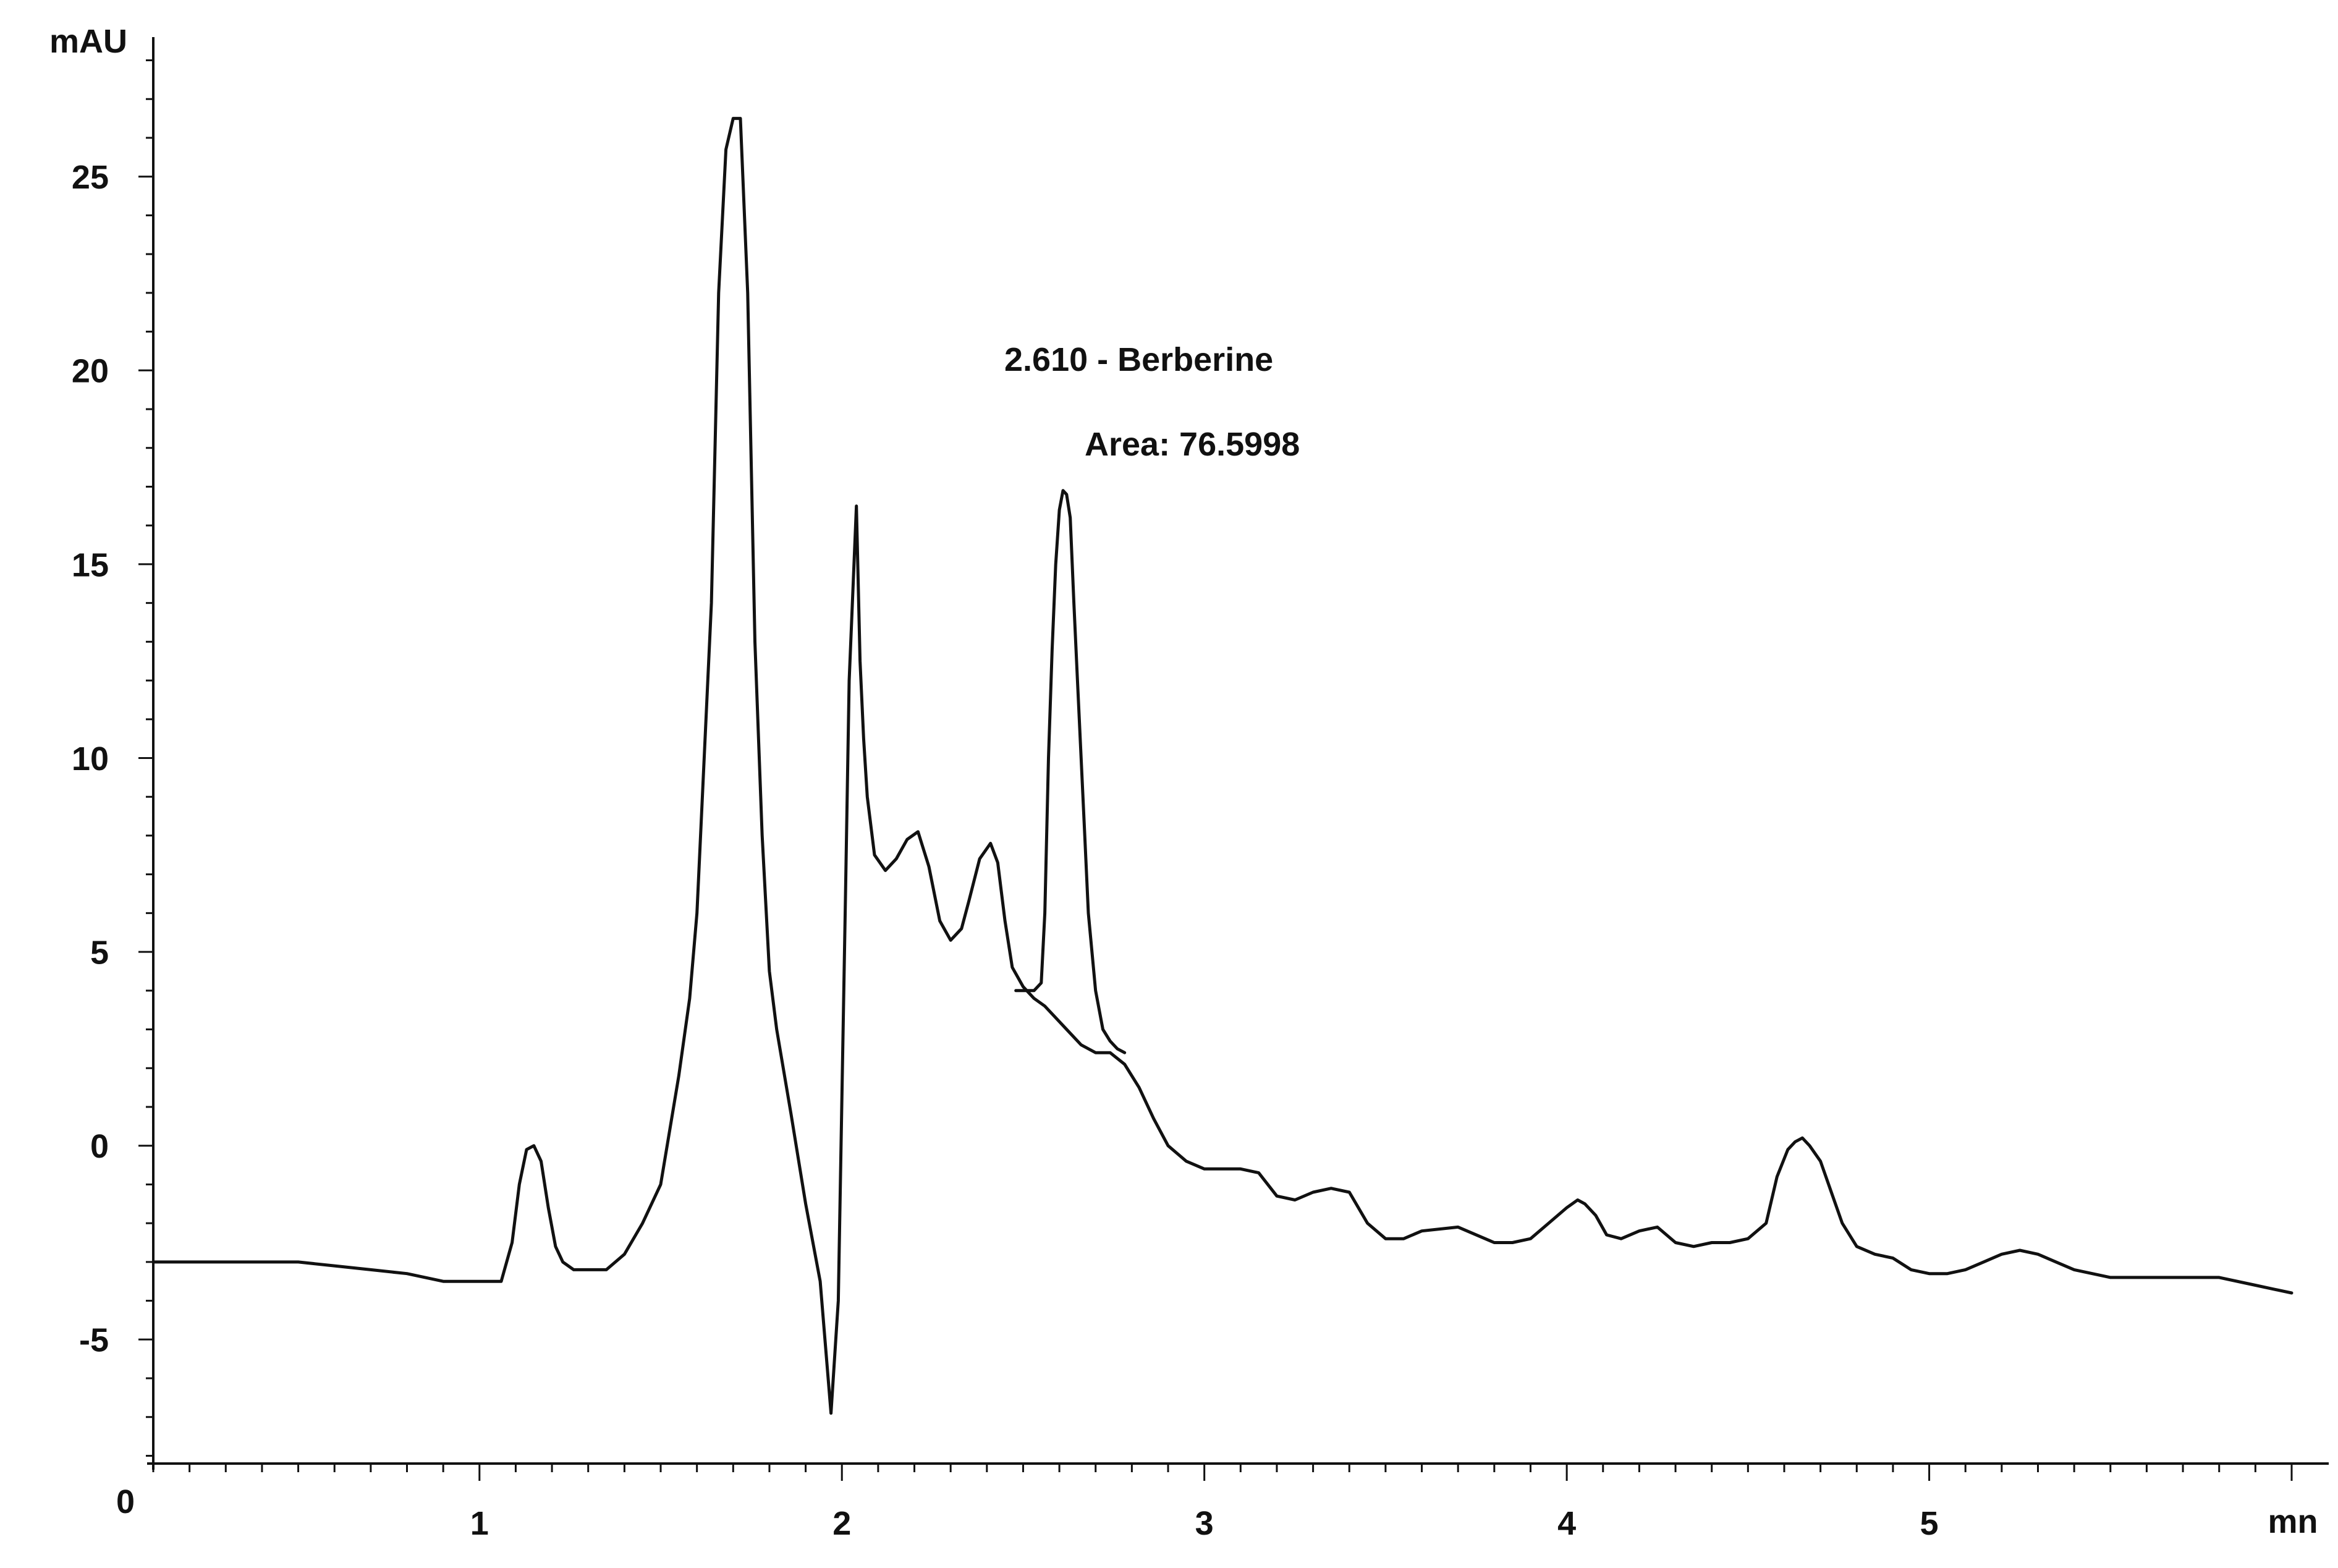 The height and width of the screenshot is (1568, 2338). I want to click on x-tick-label: 2, so click(842, 1524).